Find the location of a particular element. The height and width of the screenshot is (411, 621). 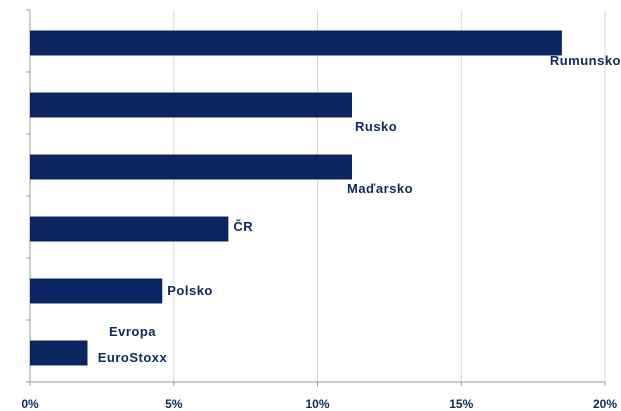

category-label: Rusko is located at coordinates (376, 126).